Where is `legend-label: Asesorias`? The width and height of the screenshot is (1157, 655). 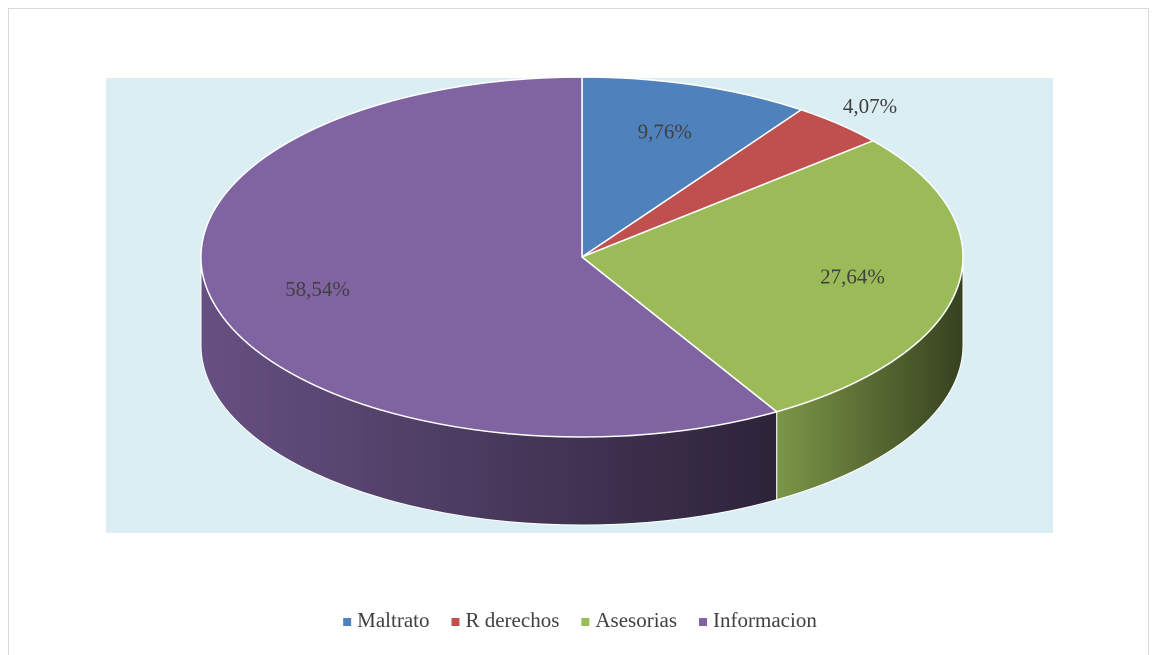
legend-label: Asesorias is located at coordinates (636, 620).